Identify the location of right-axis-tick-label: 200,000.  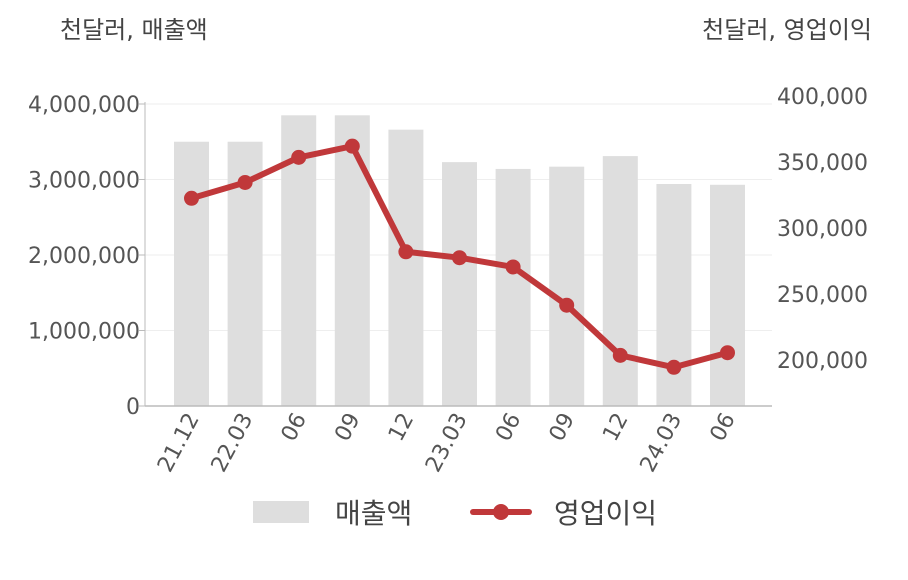
(822, 361).